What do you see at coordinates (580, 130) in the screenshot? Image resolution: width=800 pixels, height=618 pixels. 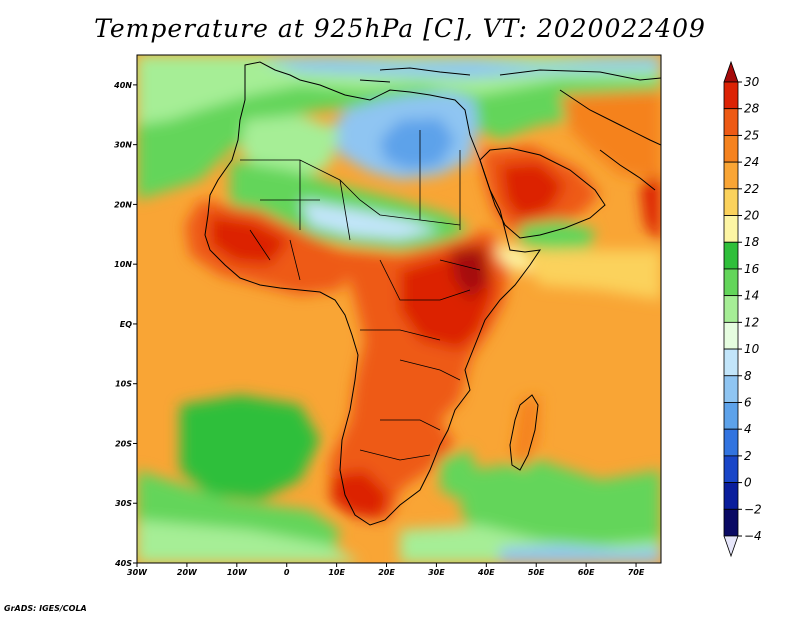 I see `asia-coastline` at bounding box center [580, 130].